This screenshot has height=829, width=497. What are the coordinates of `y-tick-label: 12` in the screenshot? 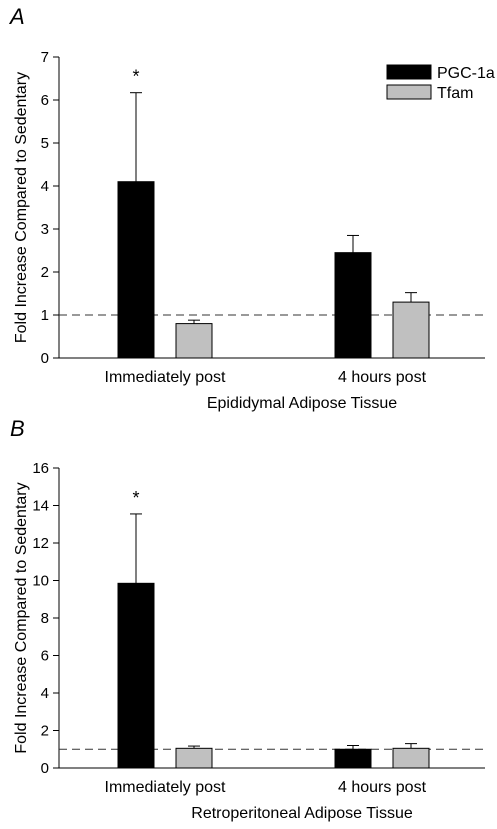 It's located at (40, 543).